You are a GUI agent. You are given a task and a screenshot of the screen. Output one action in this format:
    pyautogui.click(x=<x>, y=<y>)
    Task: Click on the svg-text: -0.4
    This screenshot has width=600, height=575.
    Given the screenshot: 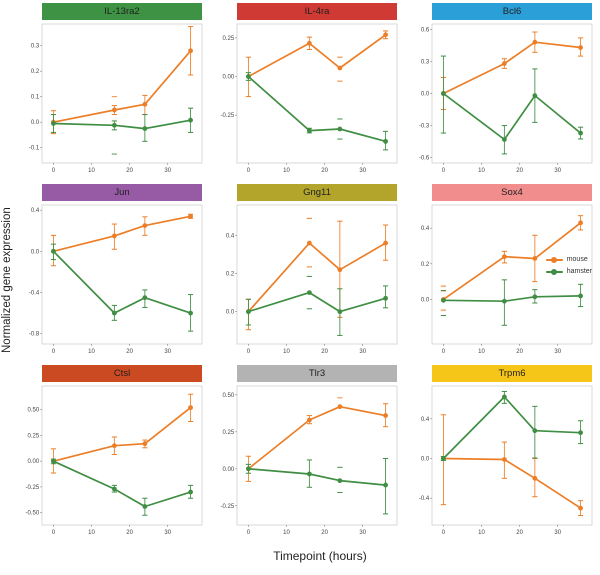 What is the action you would take?
    pyautogui.click(x=424, y=499)
    